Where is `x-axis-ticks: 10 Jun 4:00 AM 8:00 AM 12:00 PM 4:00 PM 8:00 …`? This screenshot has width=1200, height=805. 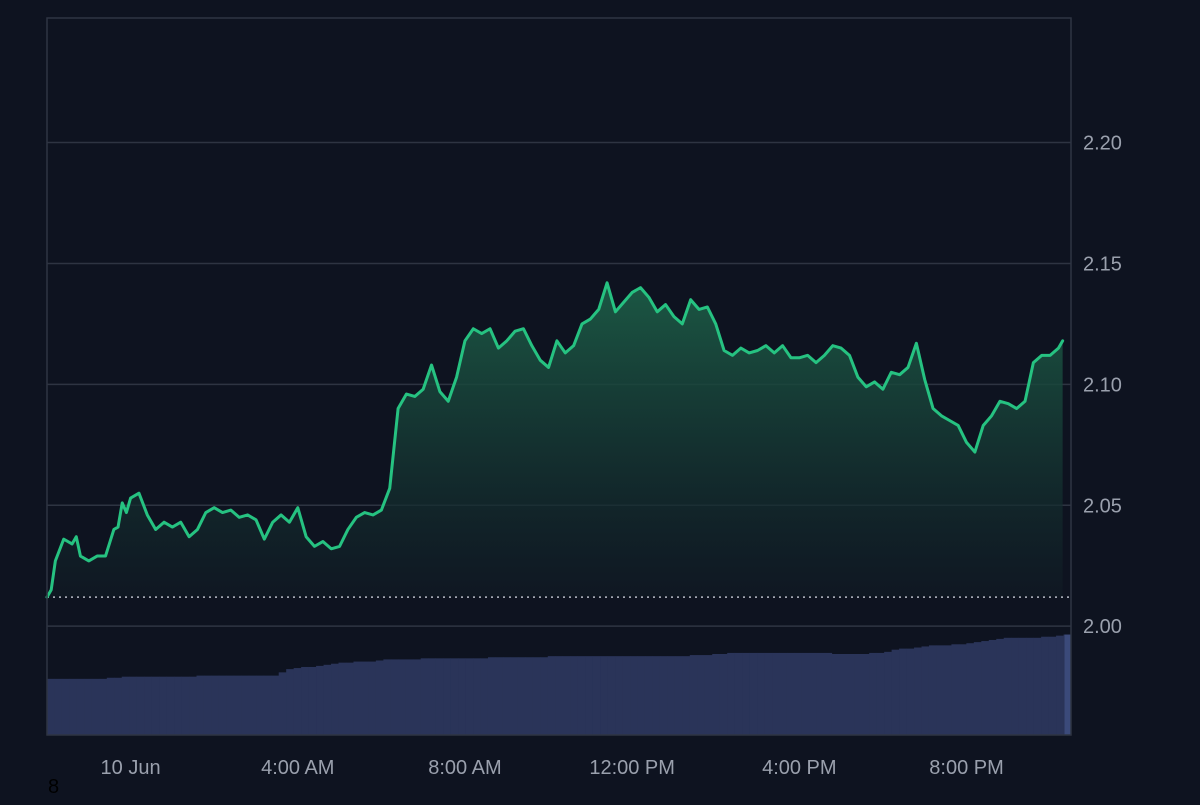 x-axis-ticks: 10 Jun 4:00 AM 8:00 AM 12:00 PM 4:00 PM 8:00 … is located at coordinates (552, 768).